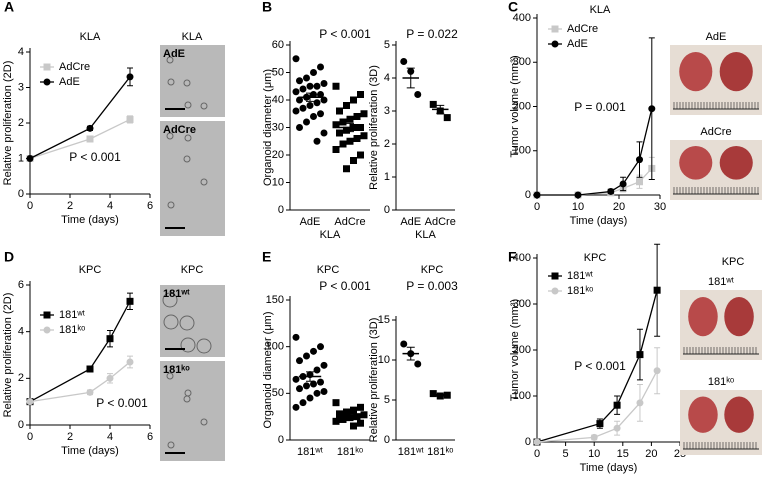 The image size is (767, 482). I want to click on legend-label: 181ᵏᵒ, so click(72, 330).